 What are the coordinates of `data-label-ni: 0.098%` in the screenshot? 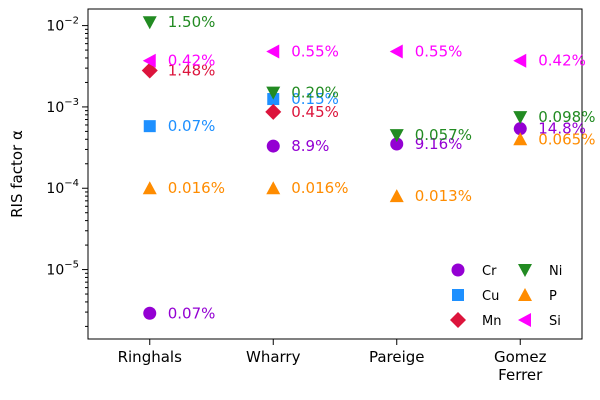 It's located at (566, 117).